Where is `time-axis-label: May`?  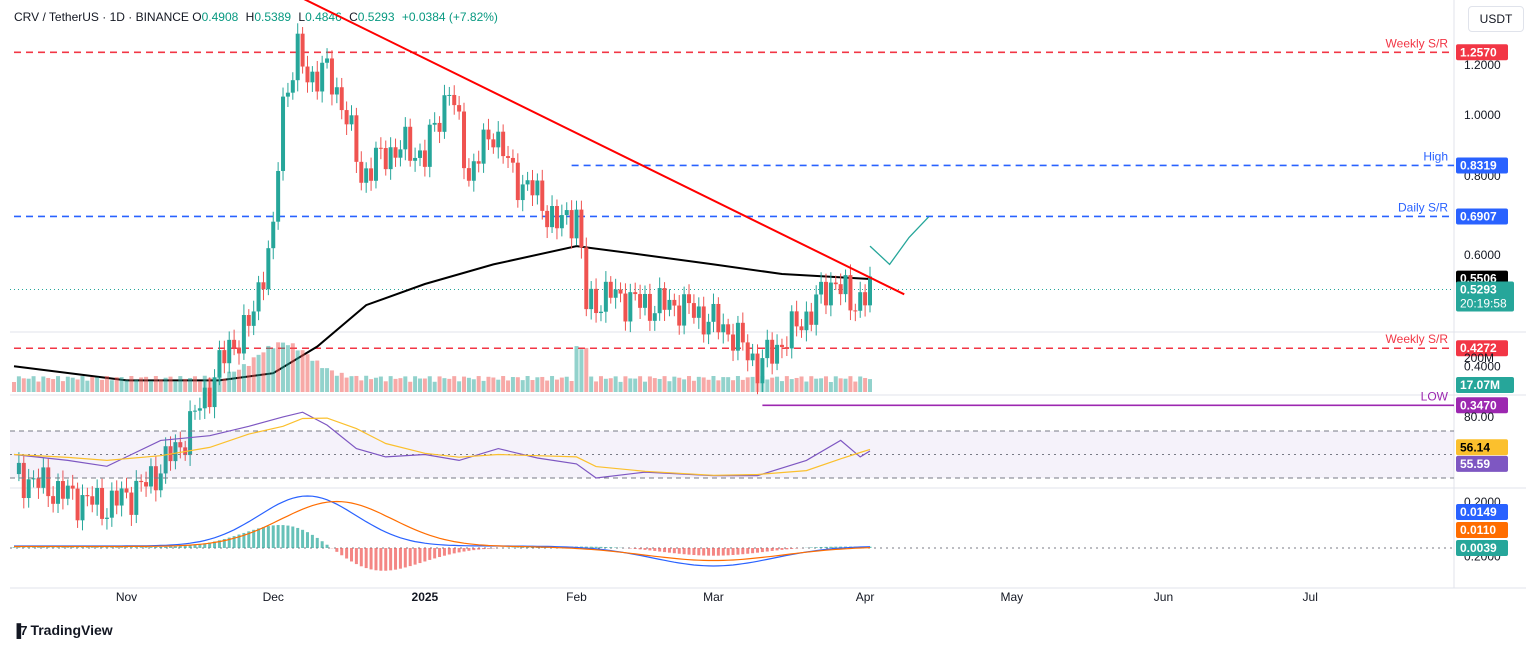 time-axis-label: May is located at coordinates (1012, 597).